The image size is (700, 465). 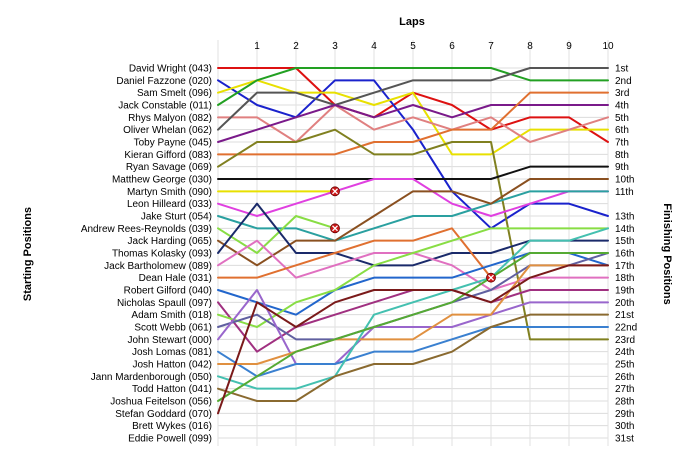 What do you see at coordinates (624, 180) in the screenshot?
I see `finish-position-label: 10th` at bounding box center [624, 180].